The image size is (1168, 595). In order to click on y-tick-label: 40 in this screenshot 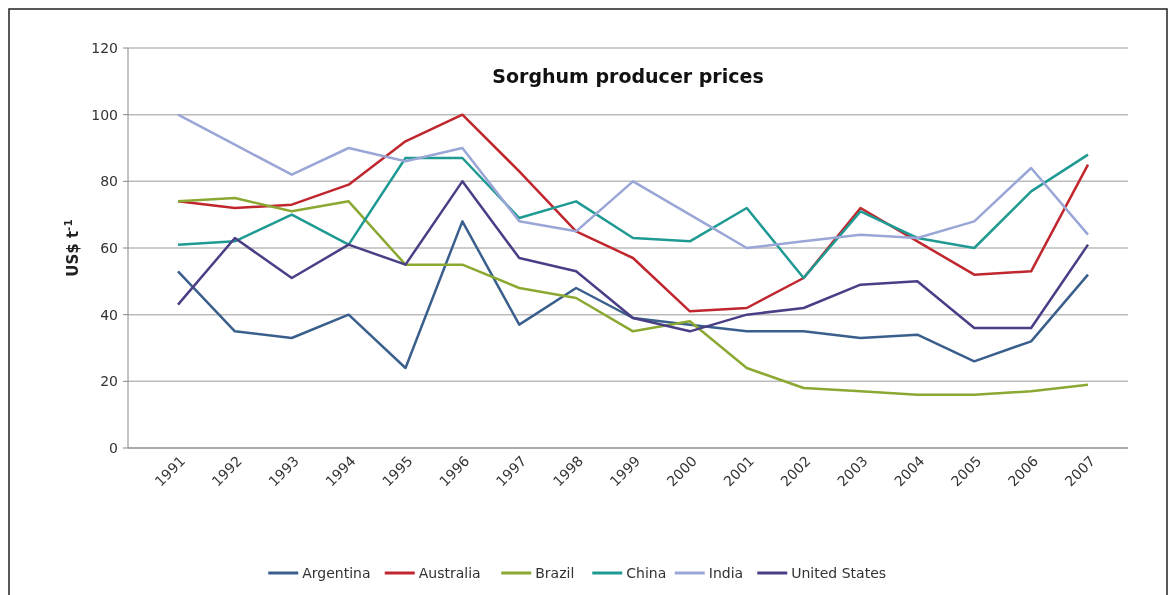, I will do `click(109, 314)`.